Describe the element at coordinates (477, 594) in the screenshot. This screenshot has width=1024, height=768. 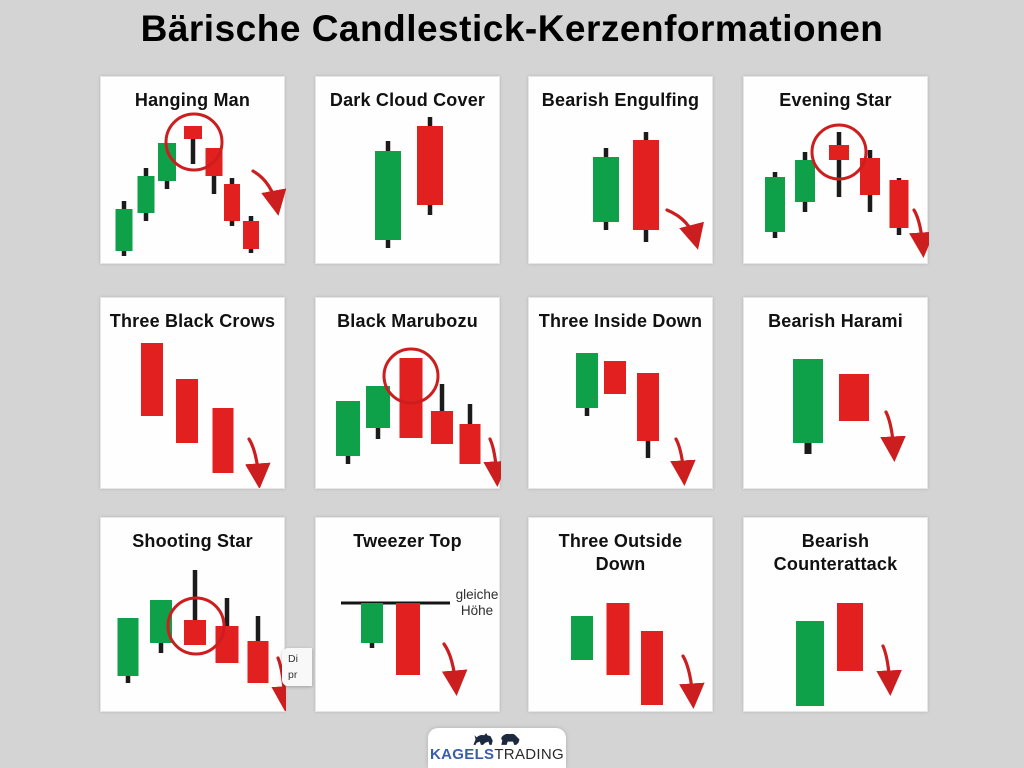
I see `annotation-text: gleiche` at that location.